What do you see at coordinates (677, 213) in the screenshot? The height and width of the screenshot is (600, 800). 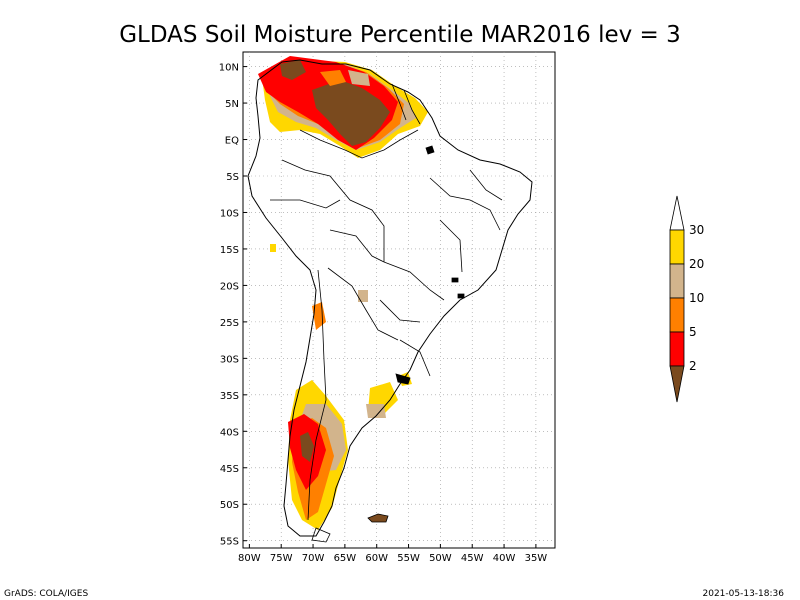 I see `colorbar-top-arrow` at bounding box center [677, 213].